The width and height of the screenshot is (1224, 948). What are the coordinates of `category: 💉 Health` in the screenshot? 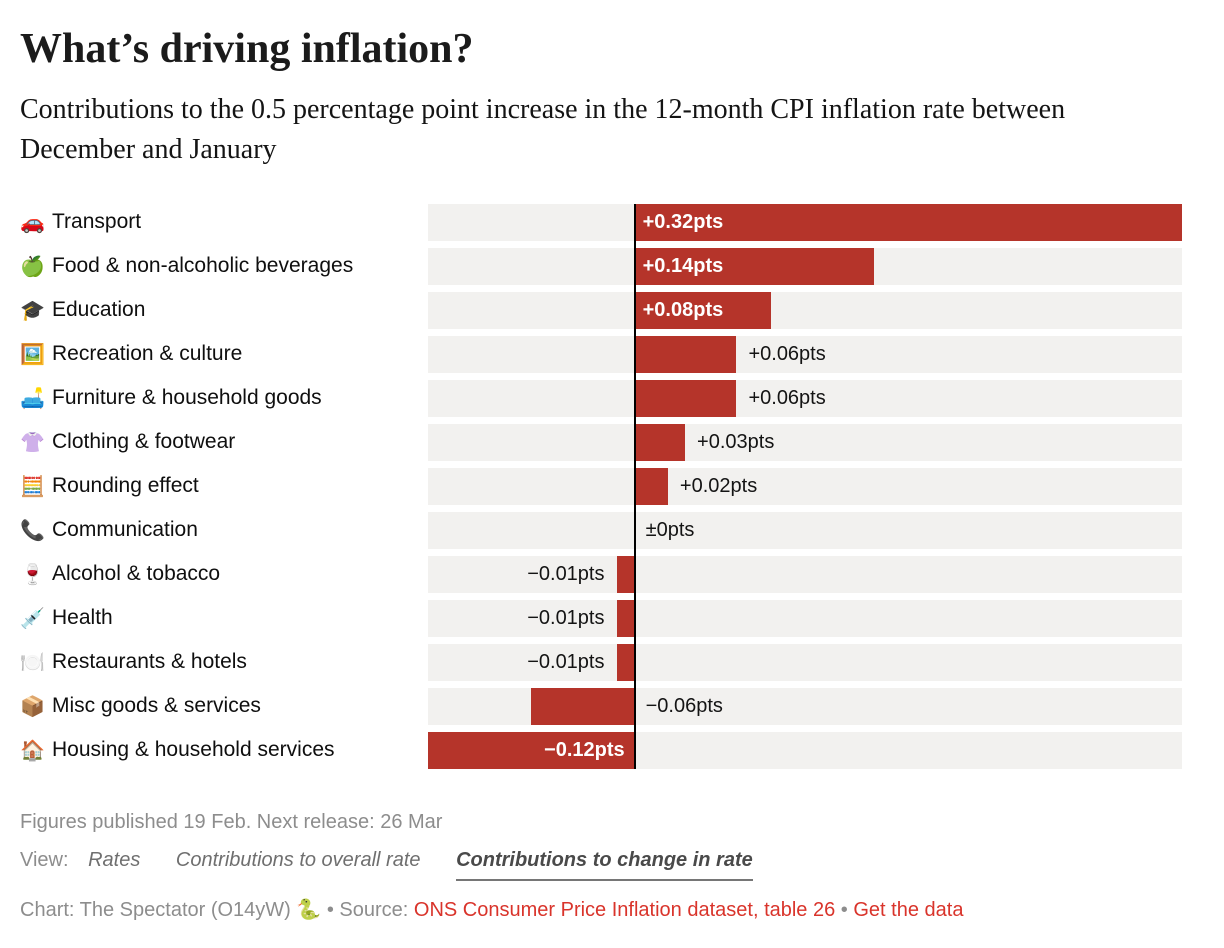 It's located at (224, 618).